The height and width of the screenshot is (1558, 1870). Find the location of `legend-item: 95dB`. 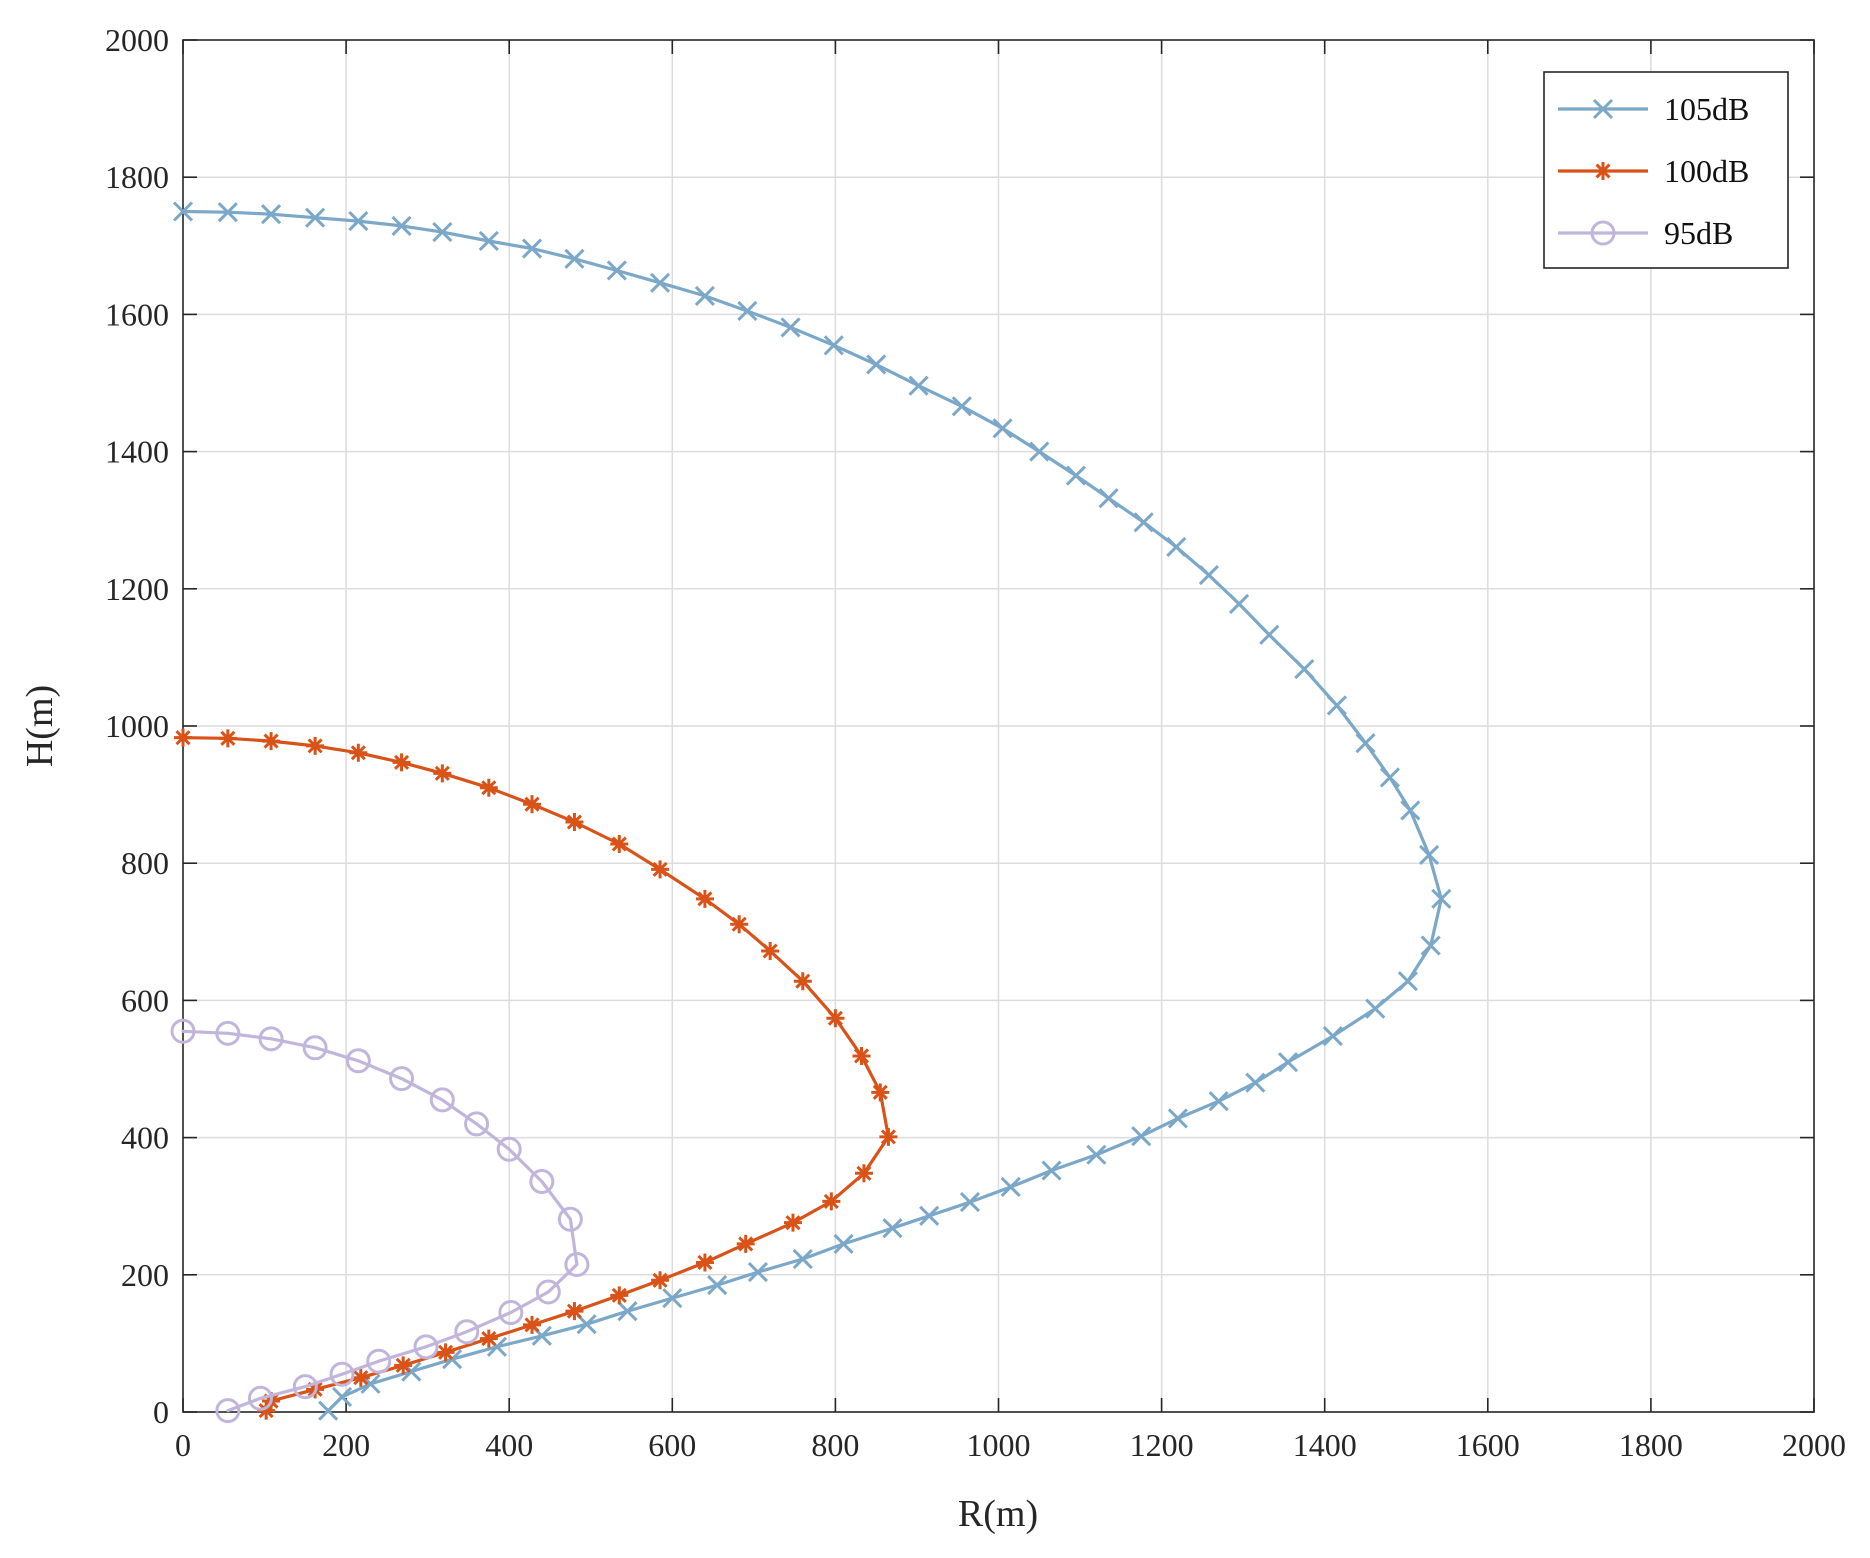

legend-item: 95dB is located at coordinates (1645, 233).